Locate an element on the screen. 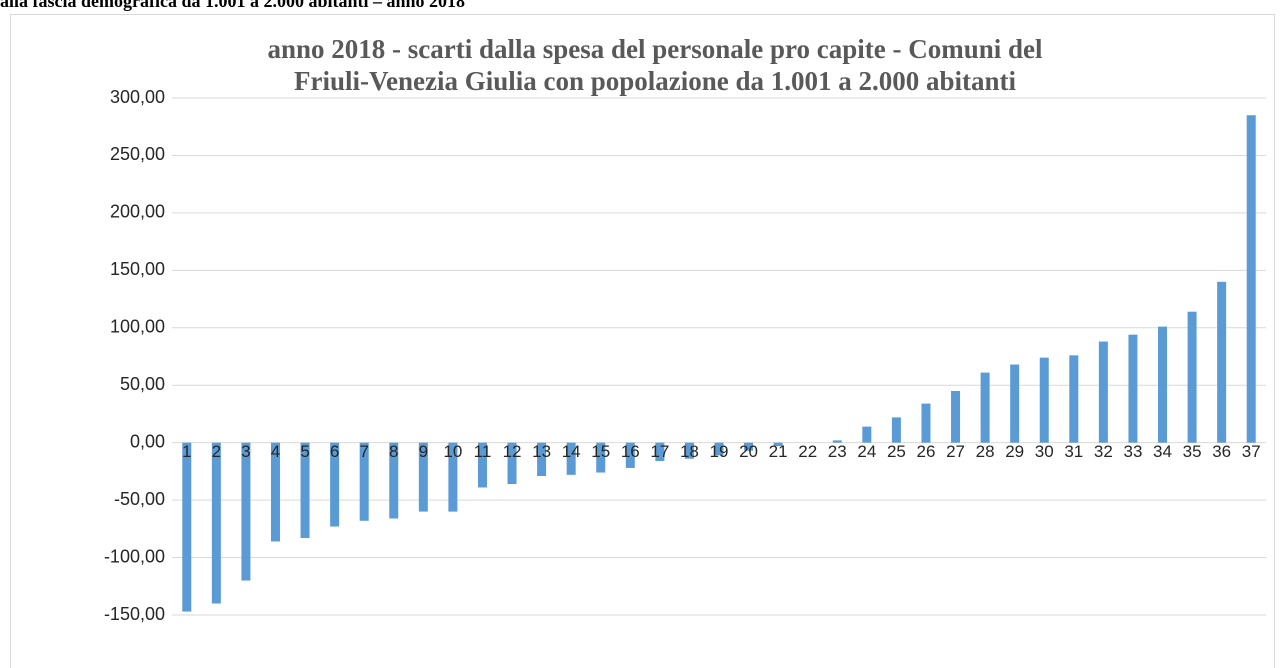  x-tick-label: 18 is located at coordinates (689, 451).